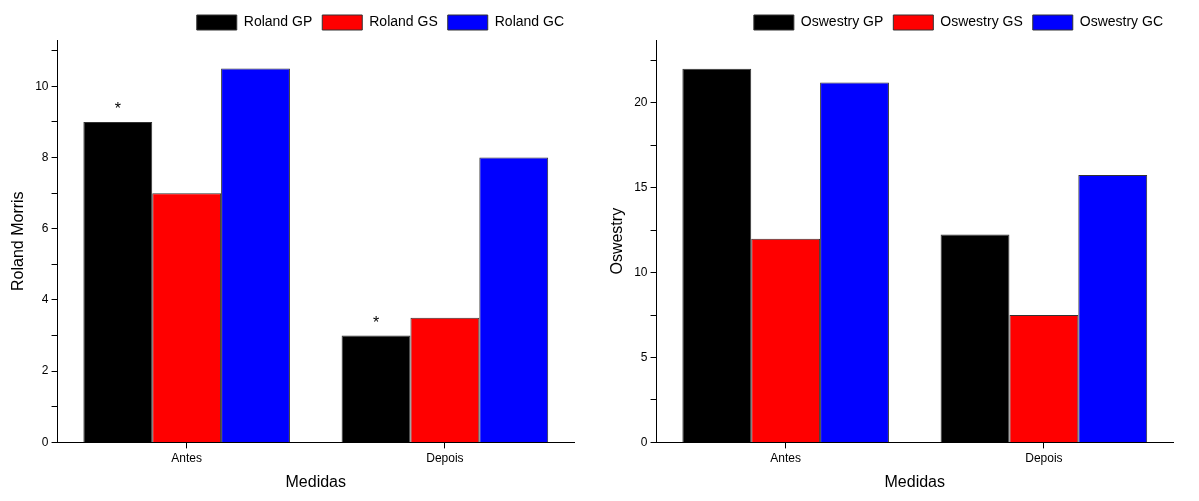 This screenshot has height=501, width=1199. What do you see at coordinates (641, 187) in the screenshot?
I see `y-tick-label: 15` at bounding box center [641, 187].